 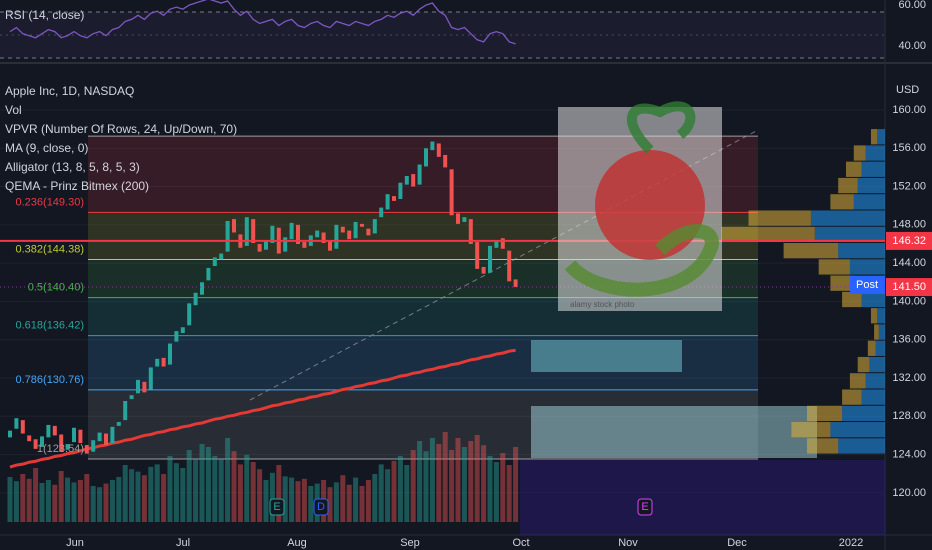 I want to click on fib-label: 1(123.54), so click(x=60, y=449).